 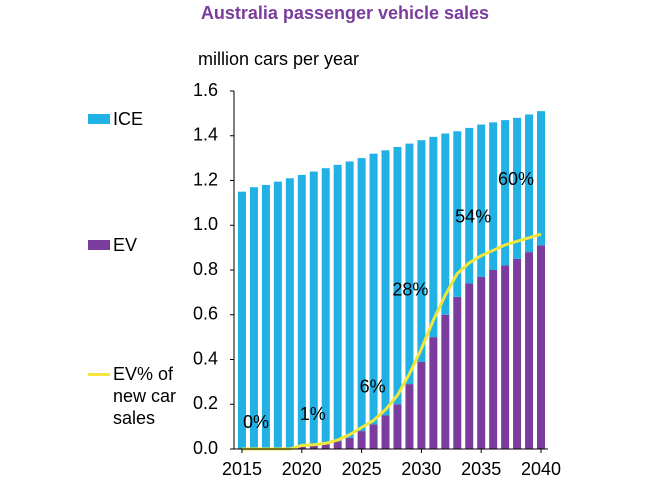 What do you see at coordinates (145, 396) in the screenshot?
I see `legend-label: EV% of new car sales` at bounding box center [145, 396].